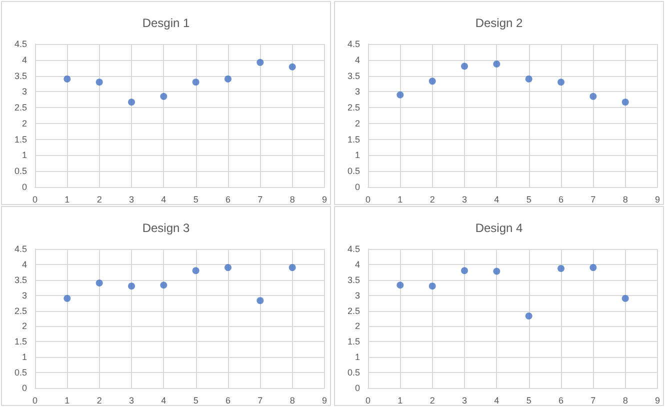  What do you see at coordinates (166, 23) in the screenshot?
I see `chart-title: Desgin 1` at bounding box center [166, 23].